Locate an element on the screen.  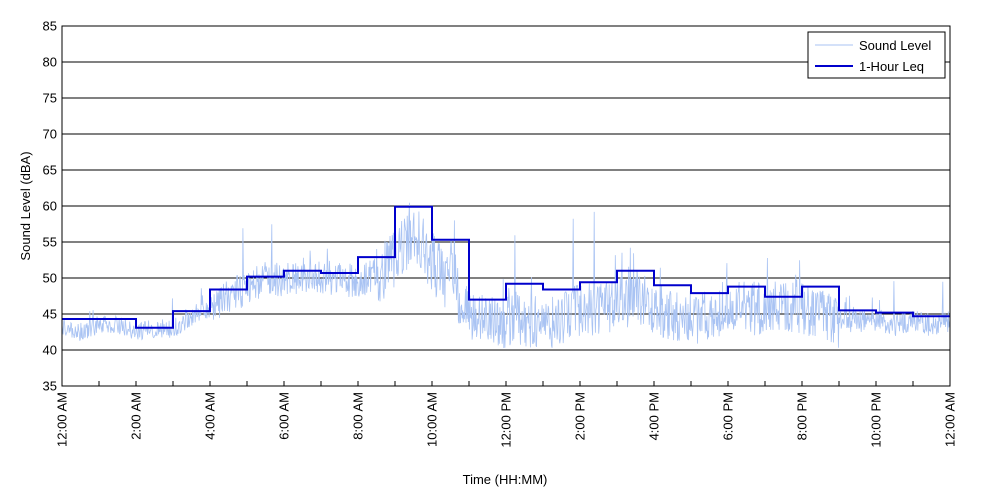
y-axis-label: Sound Level (dBA) is located at coordinates (25, 205).